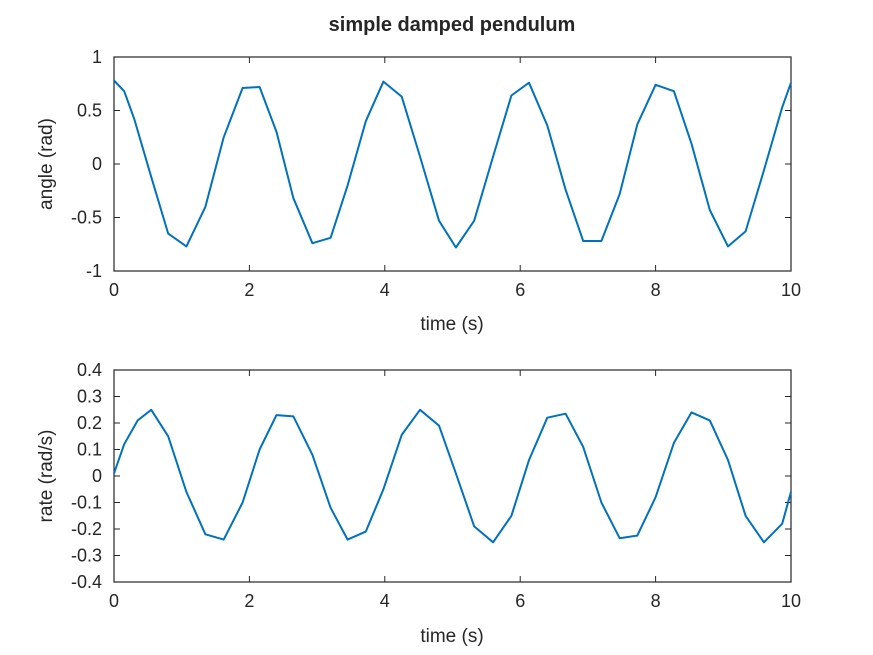 This screenshot has width=873, height=655. Describe the element at coordinates (385, 601) in the screenshot. I see `rate-x-tick-label: 4` at that location.